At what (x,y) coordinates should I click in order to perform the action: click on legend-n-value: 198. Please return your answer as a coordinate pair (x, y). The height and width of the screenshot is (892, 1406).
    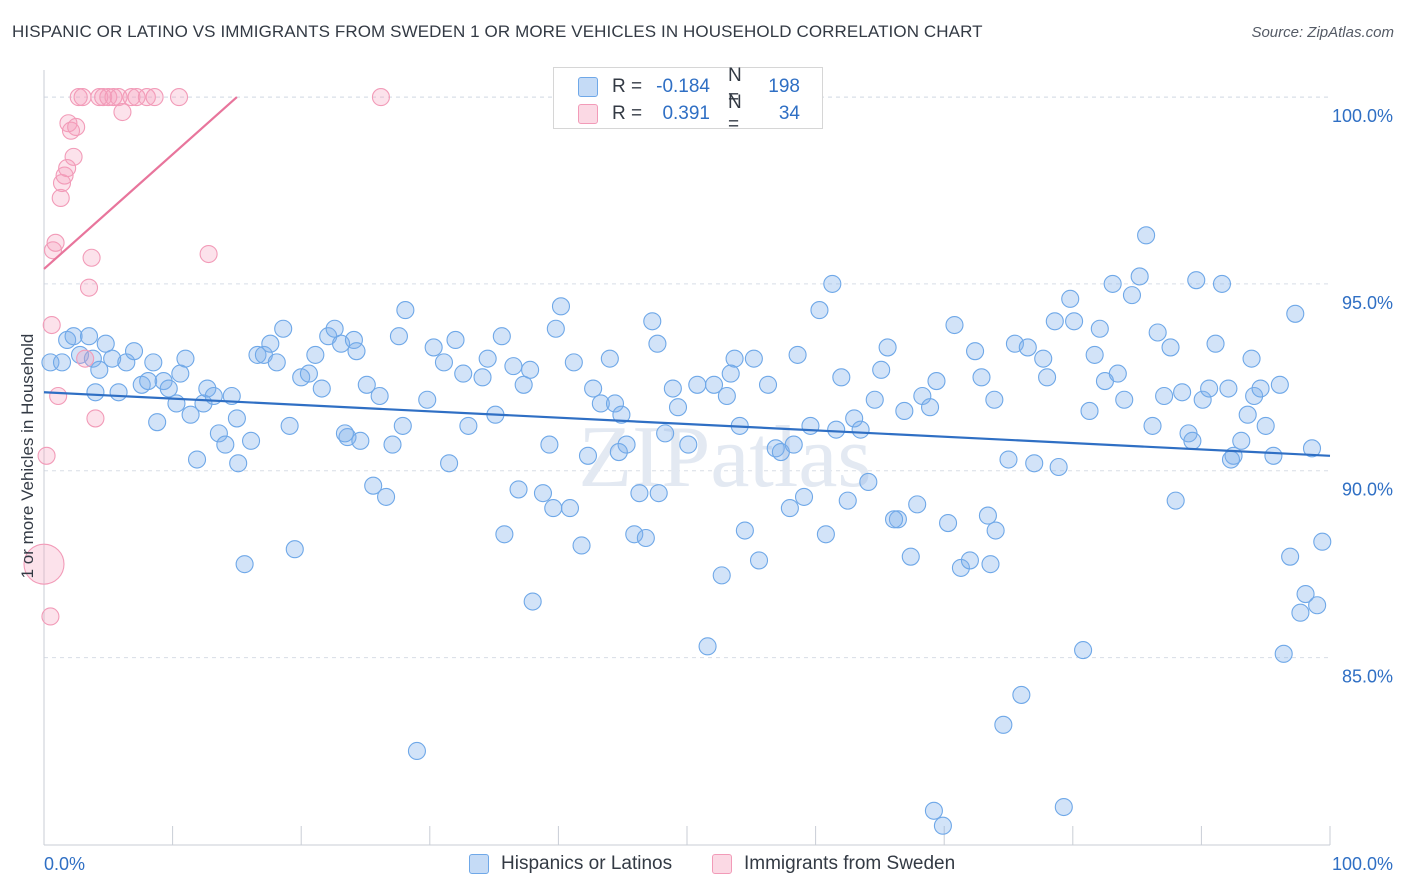
    Looking at the image, I should click on (784, 86).